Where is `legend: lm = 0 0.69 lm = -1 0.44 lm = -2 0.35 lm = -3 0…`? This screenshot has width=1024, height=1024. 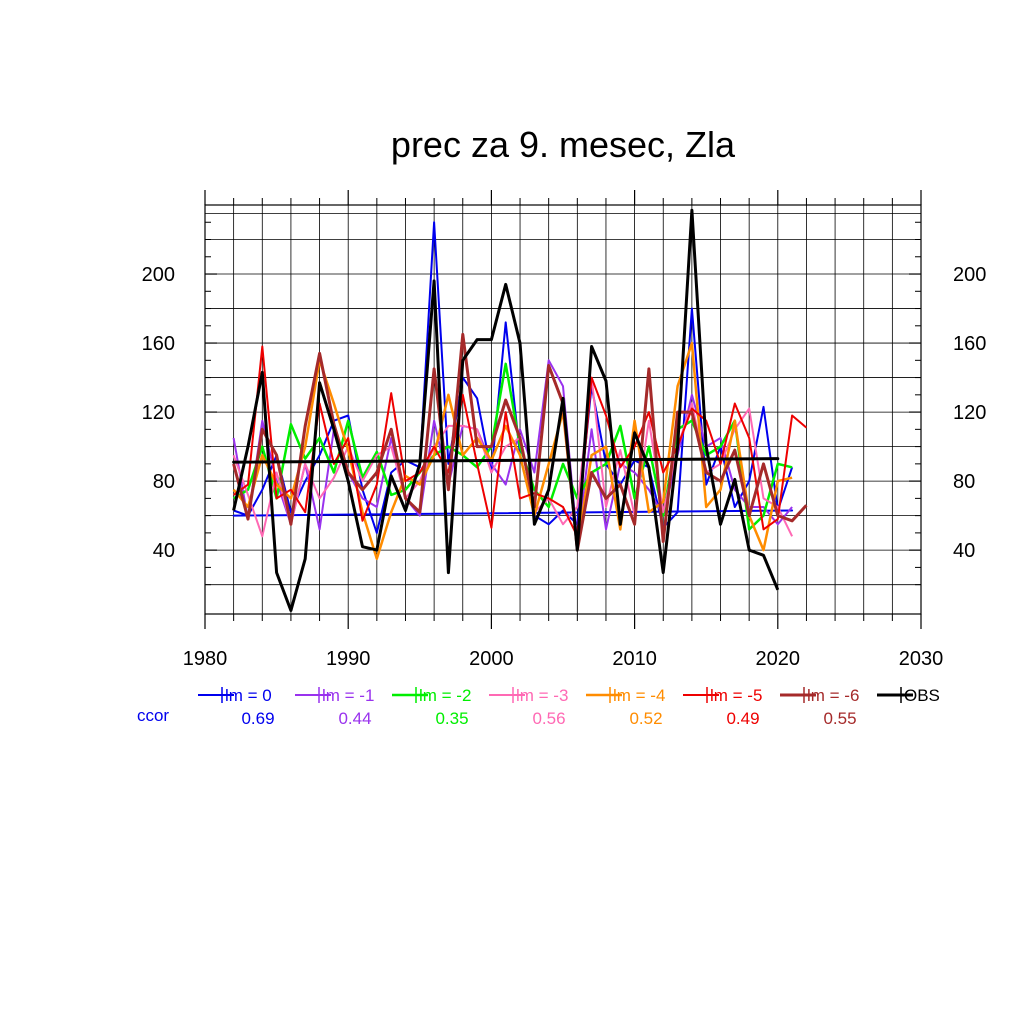
legend: lm = 0 0.69 lm = -1 0.44 lm = -2 0.35 lm = -3 0… is located at coordinates (569, 707).